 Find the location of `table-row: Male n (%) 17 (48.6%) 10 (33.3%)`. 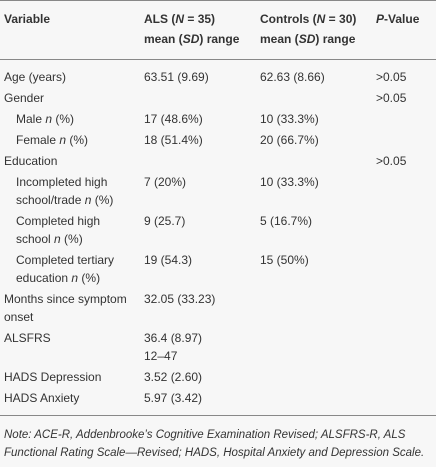

table-row: Male n (%) 17 (48.6%) 10 (33.3%) is located at coordinates (218, 119).